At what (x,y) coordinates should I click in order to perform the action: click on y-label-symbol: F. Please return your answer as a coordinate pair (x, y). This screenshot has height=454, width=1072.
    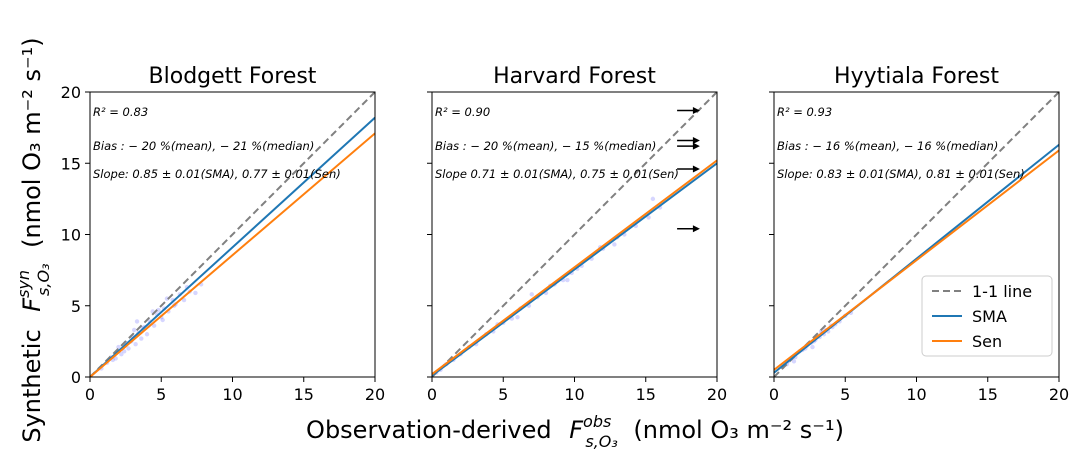
    Looking at the image, I should click on (32, 304).